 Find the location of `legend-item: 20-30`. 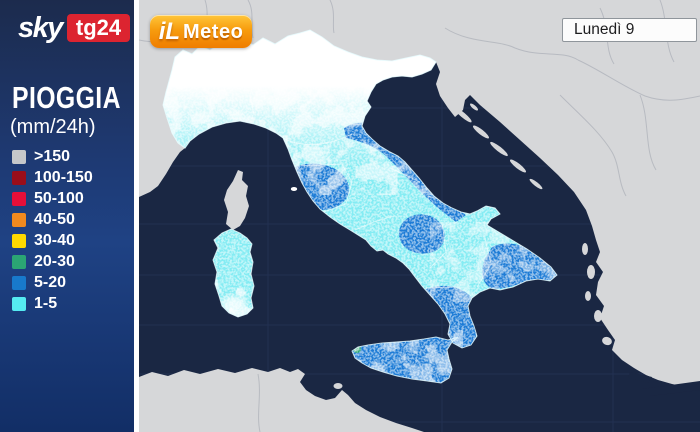

legend-item: 20-30 is located at coordinates (52, 261).